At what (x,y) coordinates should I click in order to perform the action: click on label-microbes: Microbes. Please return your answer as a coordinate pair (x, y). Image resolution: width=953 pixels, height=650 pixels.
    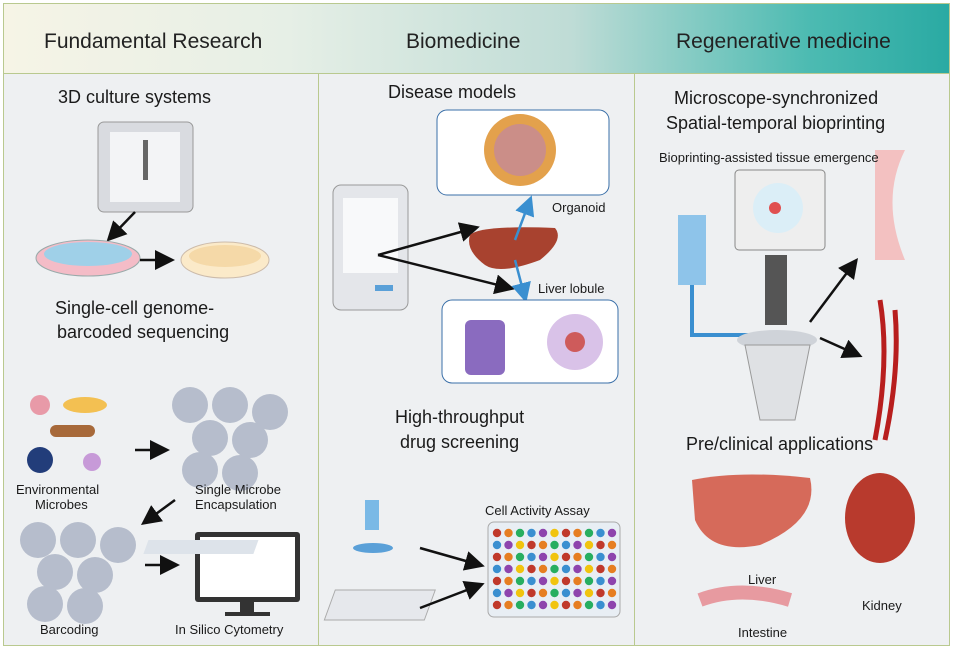
    Looking at the image, I should click on (61, 504).